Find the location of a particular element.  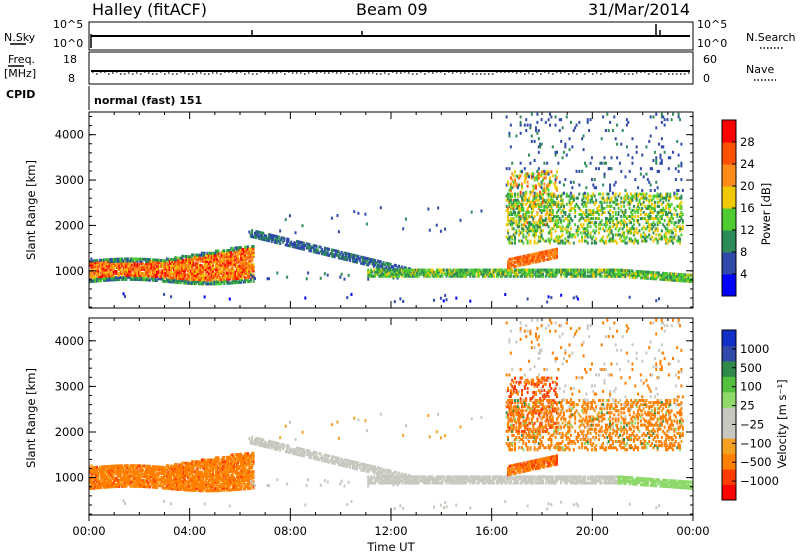

freq-label-2: [MHz] is located at coordinates (20, 73).